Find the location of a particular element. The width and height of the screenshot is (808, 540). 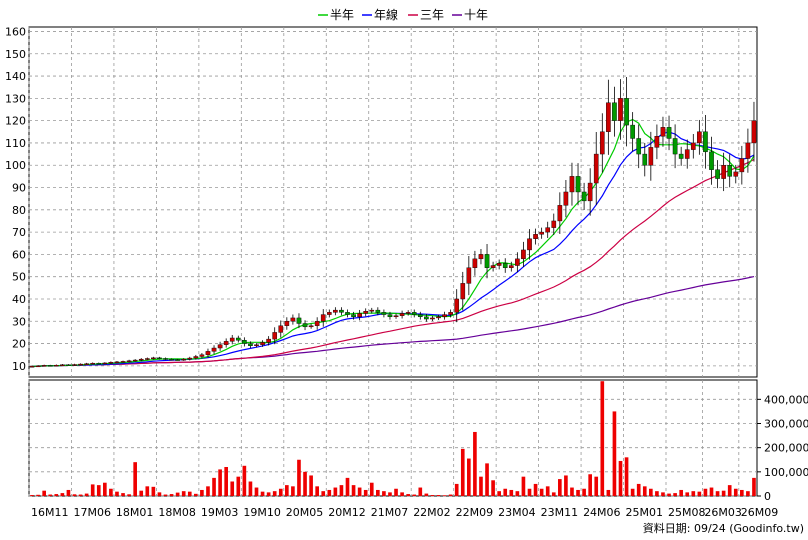

price-tick-label: 70 is located at coordinates (19, 232).